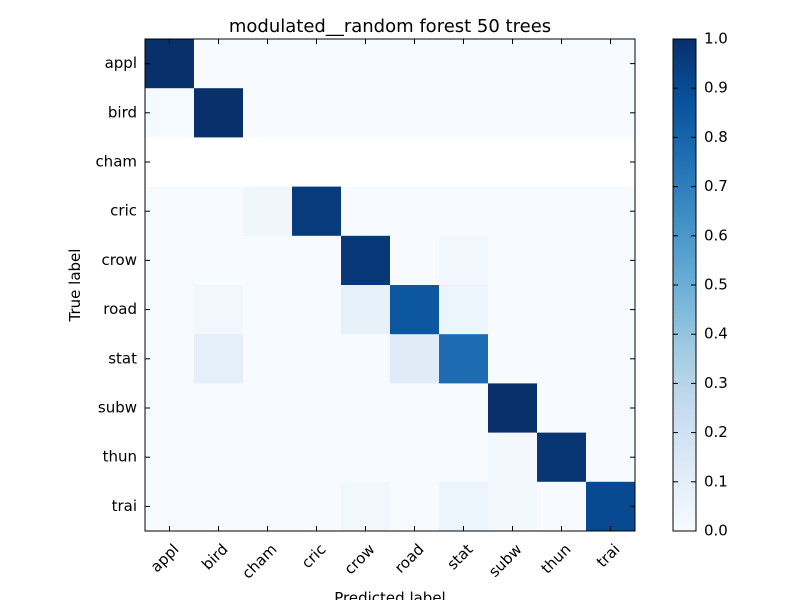  I want to click on y-tick-label: subw, so click(117, 408).